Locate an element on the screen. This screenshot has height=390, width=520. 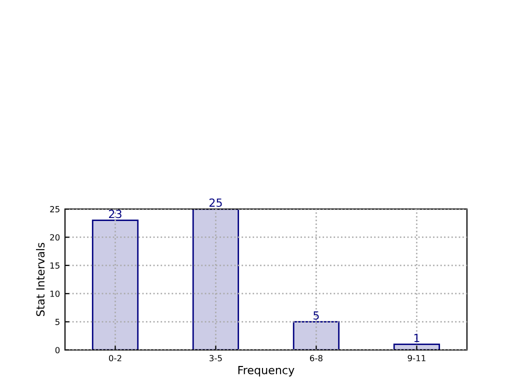
y-tick-label: 15 is located at coordinates (55, 265).